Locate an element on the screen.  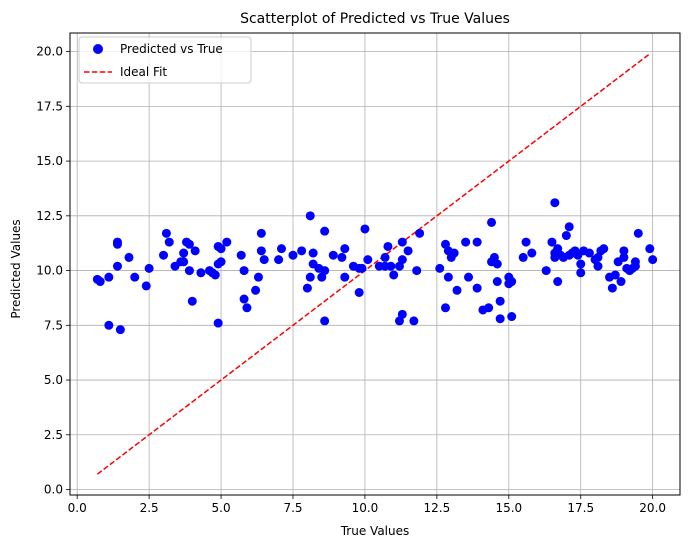
y-tick-label: 15.0 is located at coordinates (49, 161).